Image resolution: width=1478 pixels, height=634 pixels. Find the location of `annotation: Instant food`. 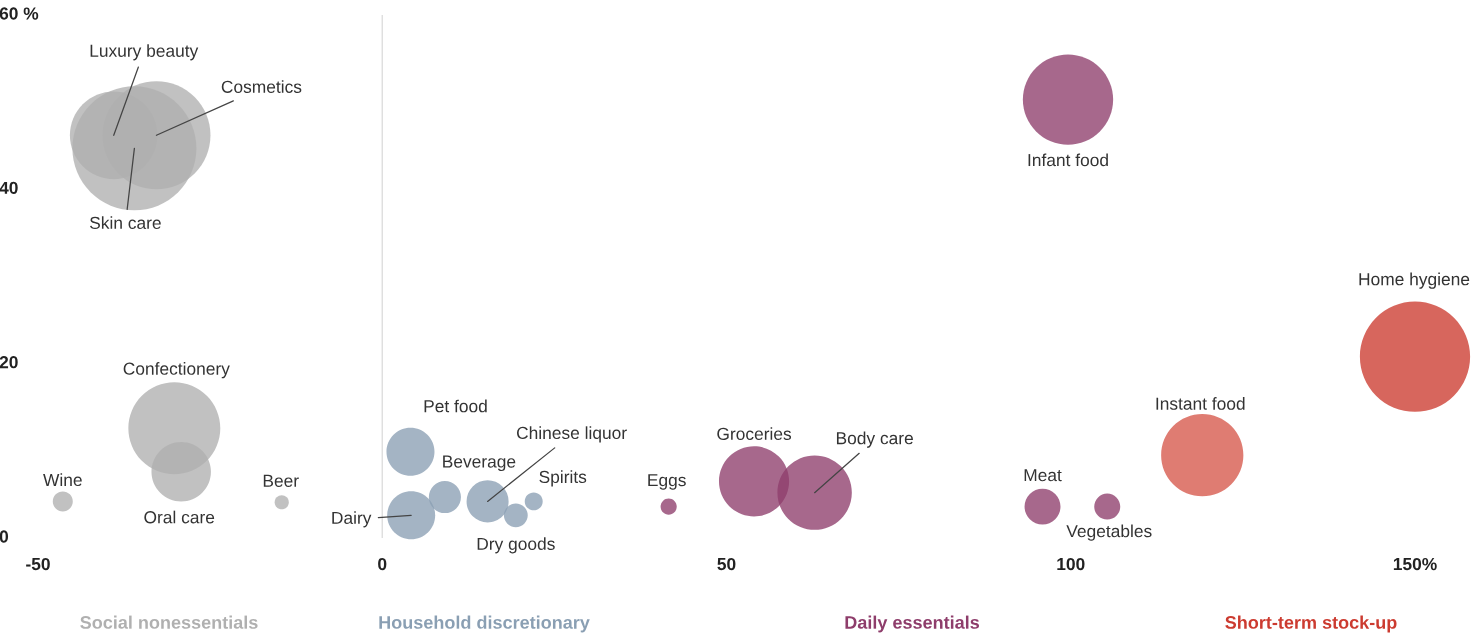

annotation: Instant food is located at coordinates (1200, 403).